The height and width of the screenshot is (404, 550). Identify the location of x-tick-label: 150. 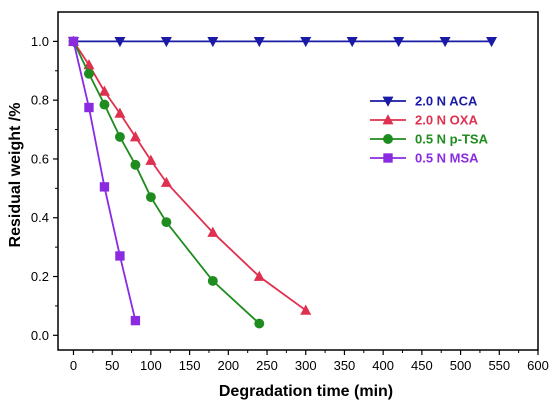
(190, 365).